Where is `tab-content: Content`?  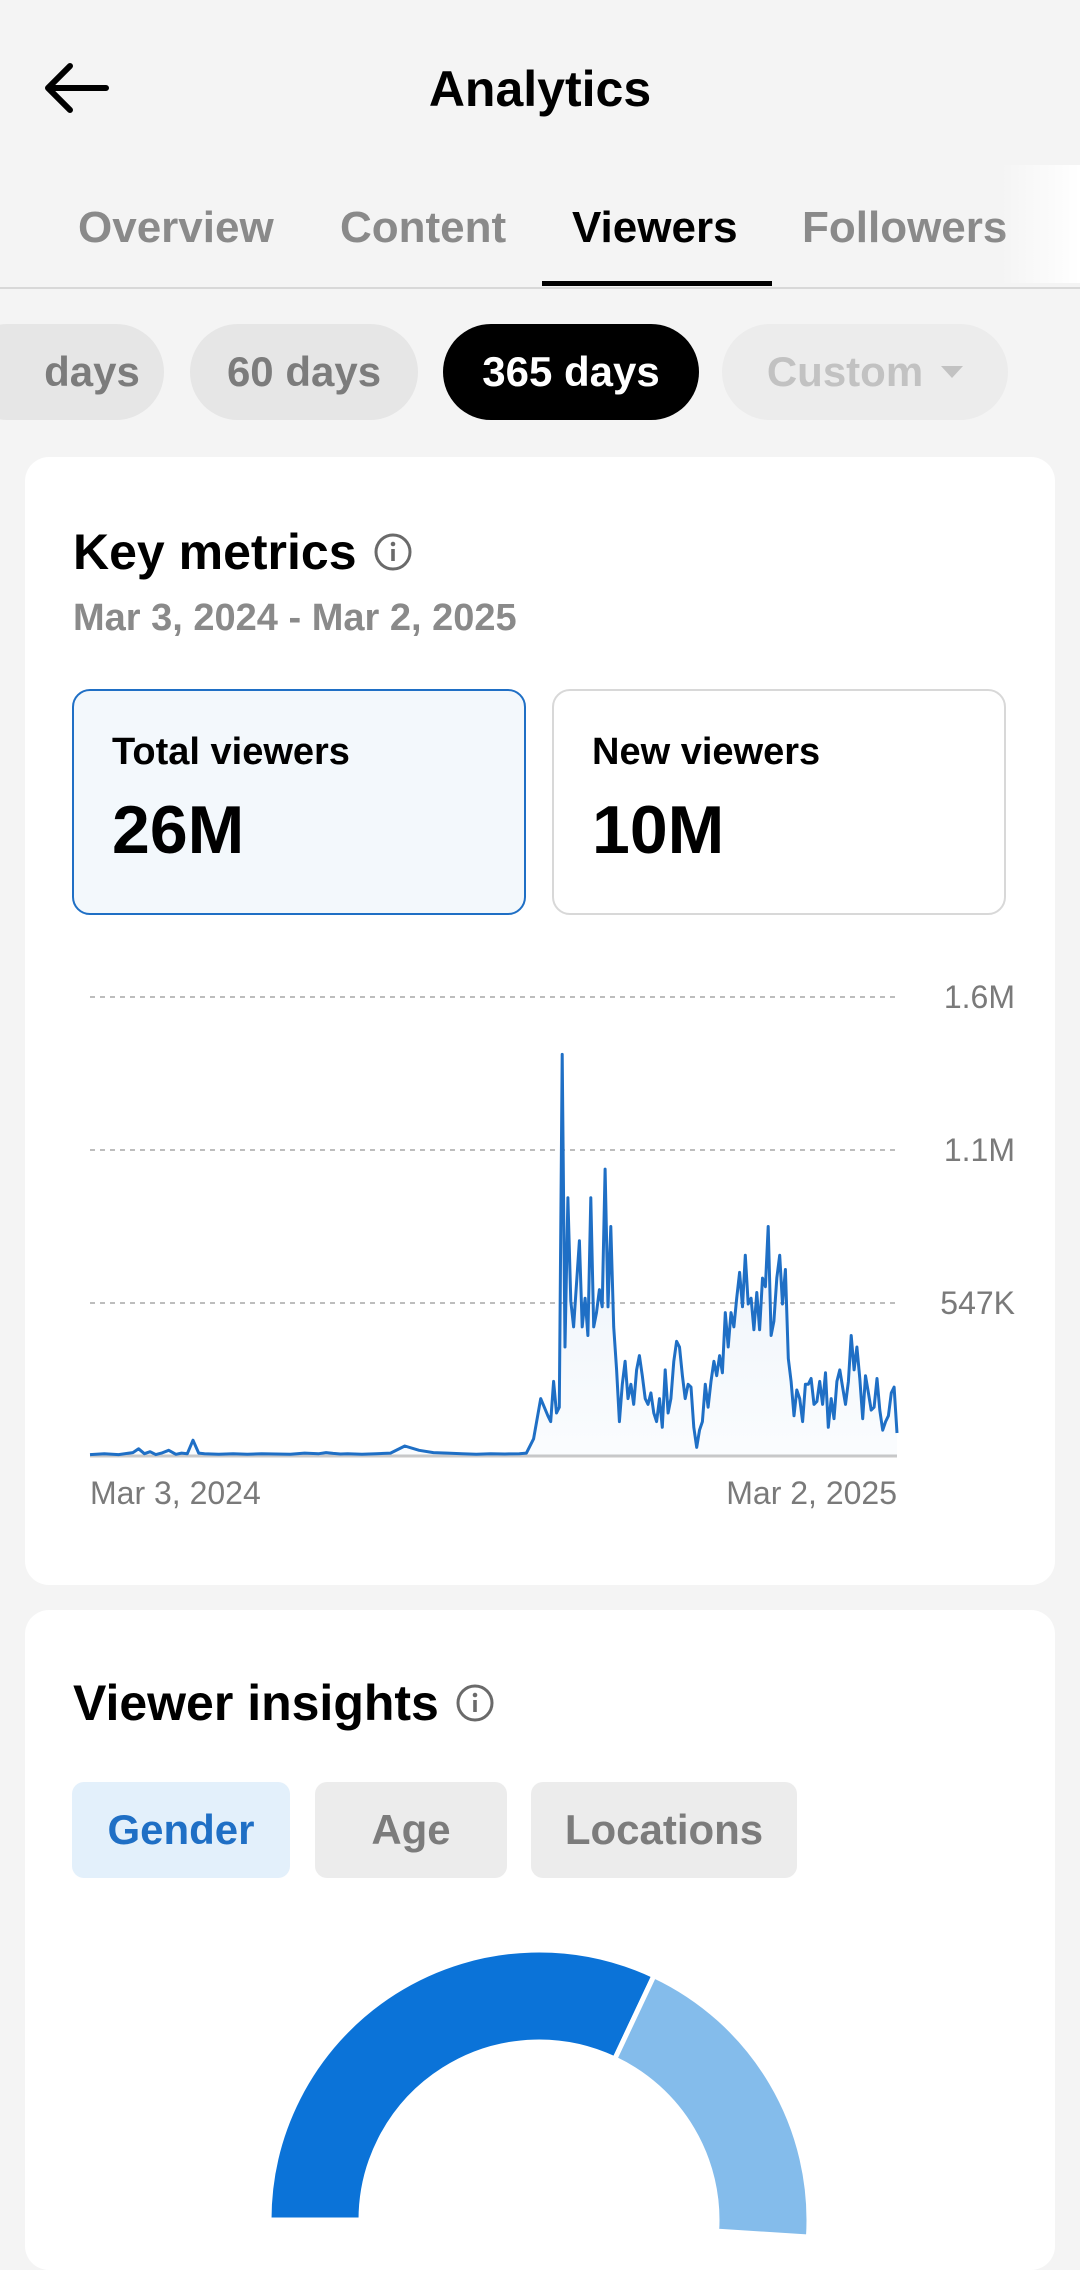
tab-content: Content is located at coordinates (423, 227).